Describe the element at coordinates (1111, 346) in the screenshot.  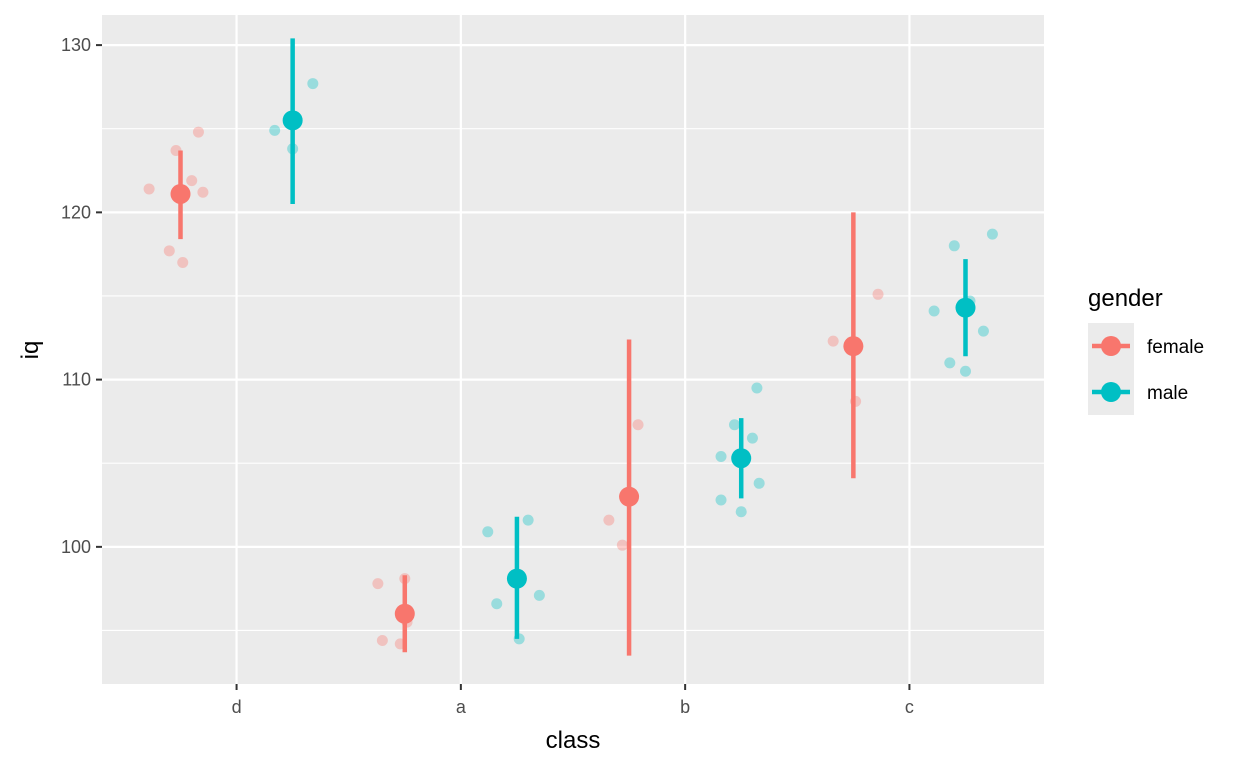
I see `legend-key-point-female` at that location.